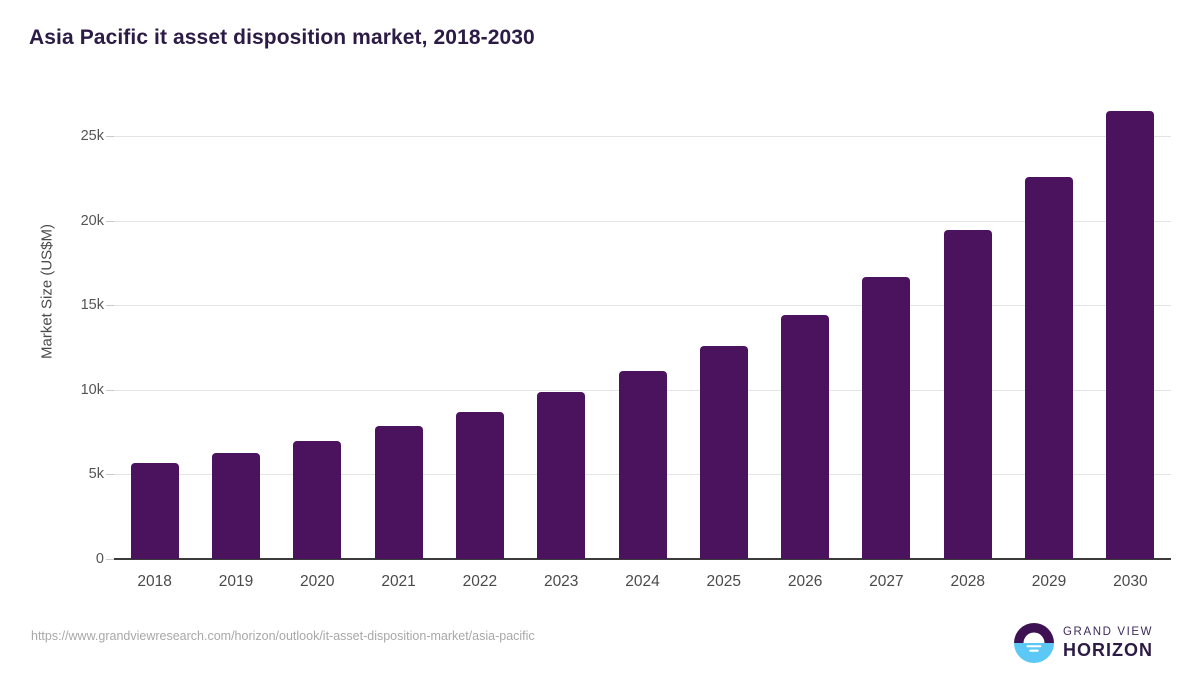 The image size is (1200, 675). What do you see at coordinates (96, 474) in the screenshot?
I see `y-tick-label: 5k` at bounding box center [96, 474].